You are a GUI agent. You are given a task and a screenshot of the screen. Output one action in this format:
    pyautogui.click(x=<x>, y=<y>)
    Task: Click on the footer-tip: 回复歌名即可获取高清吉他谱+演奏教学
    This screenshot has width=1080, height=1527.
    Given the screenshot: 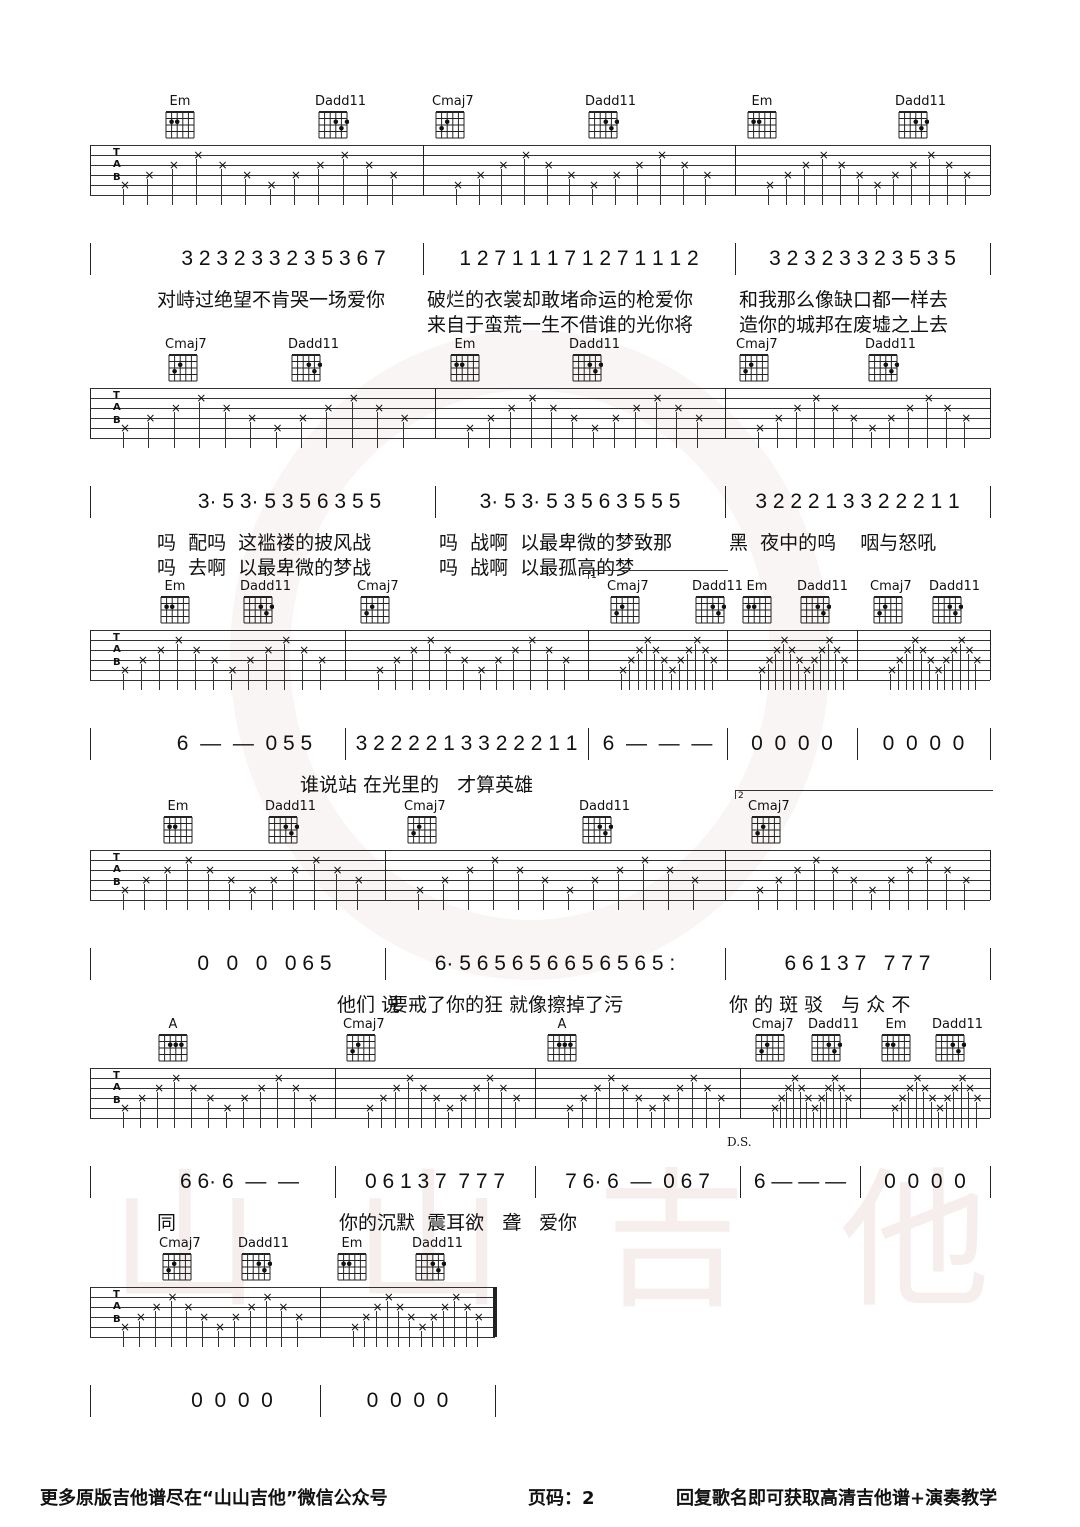 What is the action you would take?
    pyautogui.click(x=837, y=1498)
    